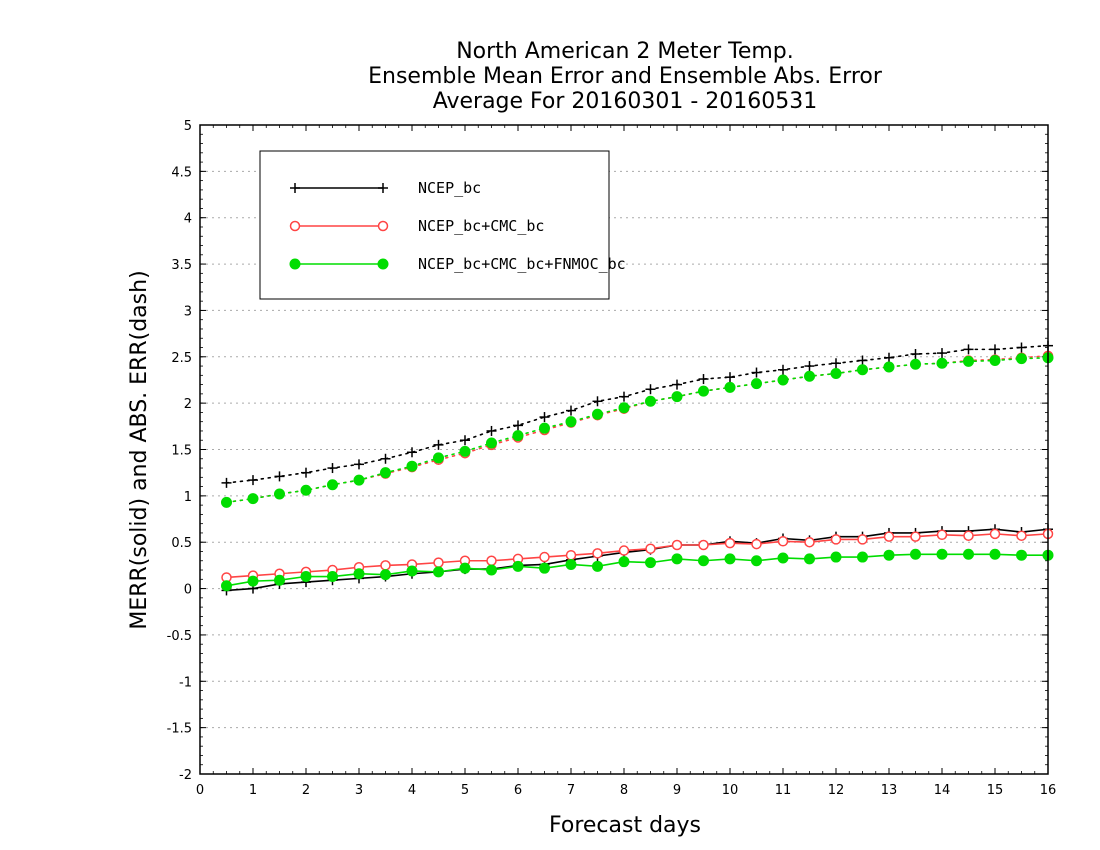  I want to click on legend-label: NCEP_bc, so click(449, 188).